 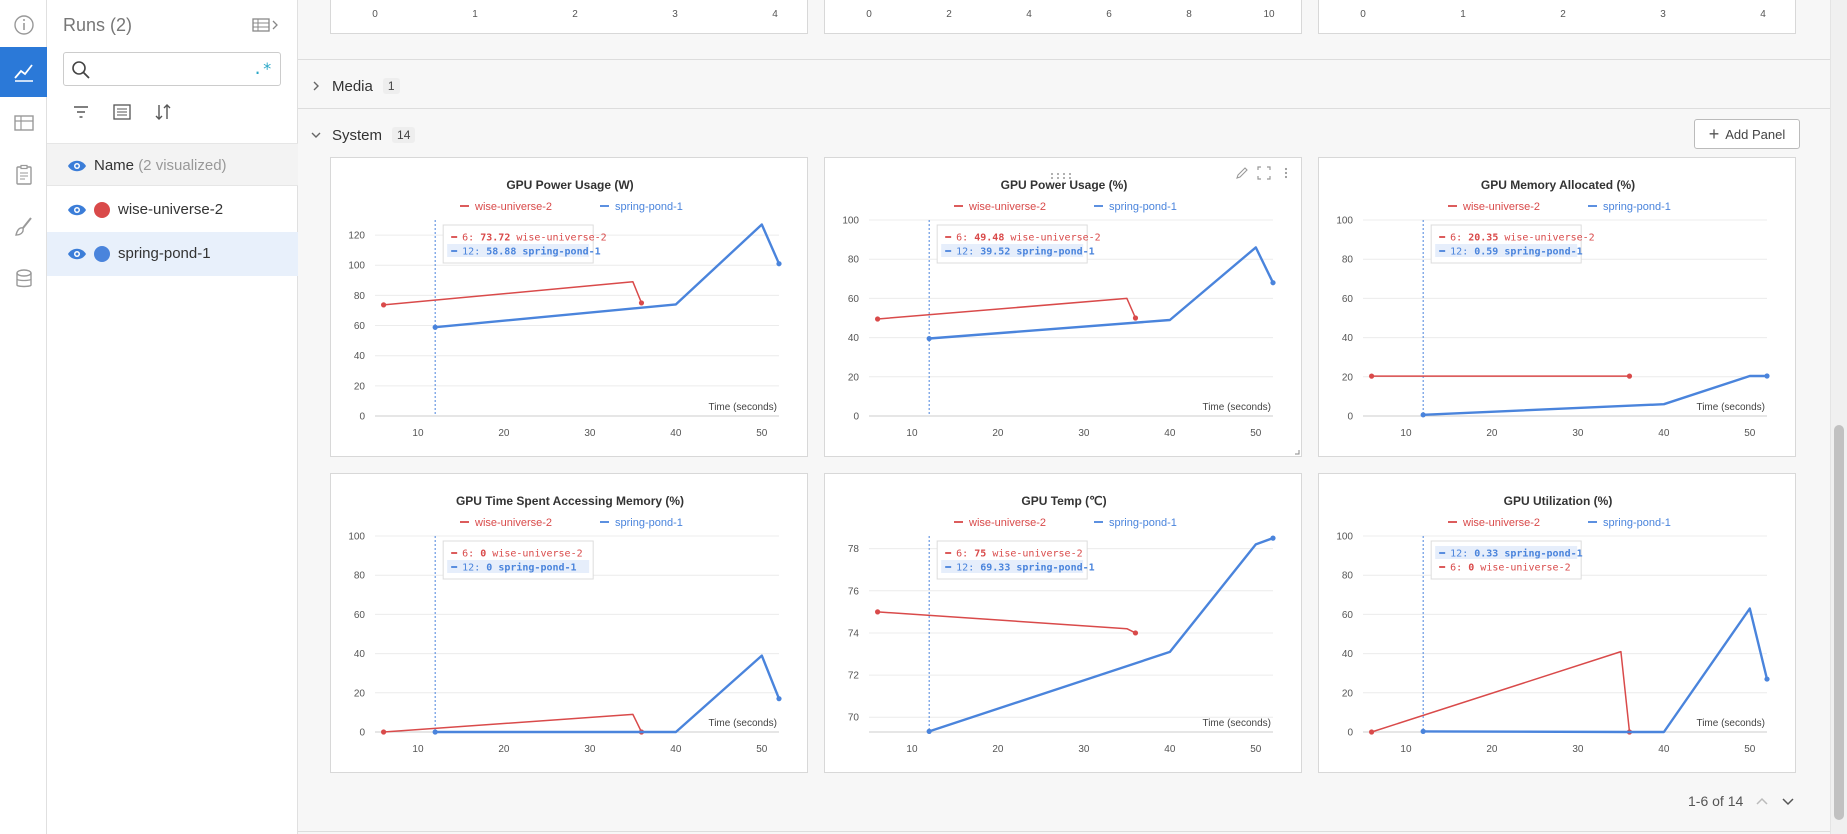 I want to click on pagination: 1-6 of 14, so click(x=1741, y=801).